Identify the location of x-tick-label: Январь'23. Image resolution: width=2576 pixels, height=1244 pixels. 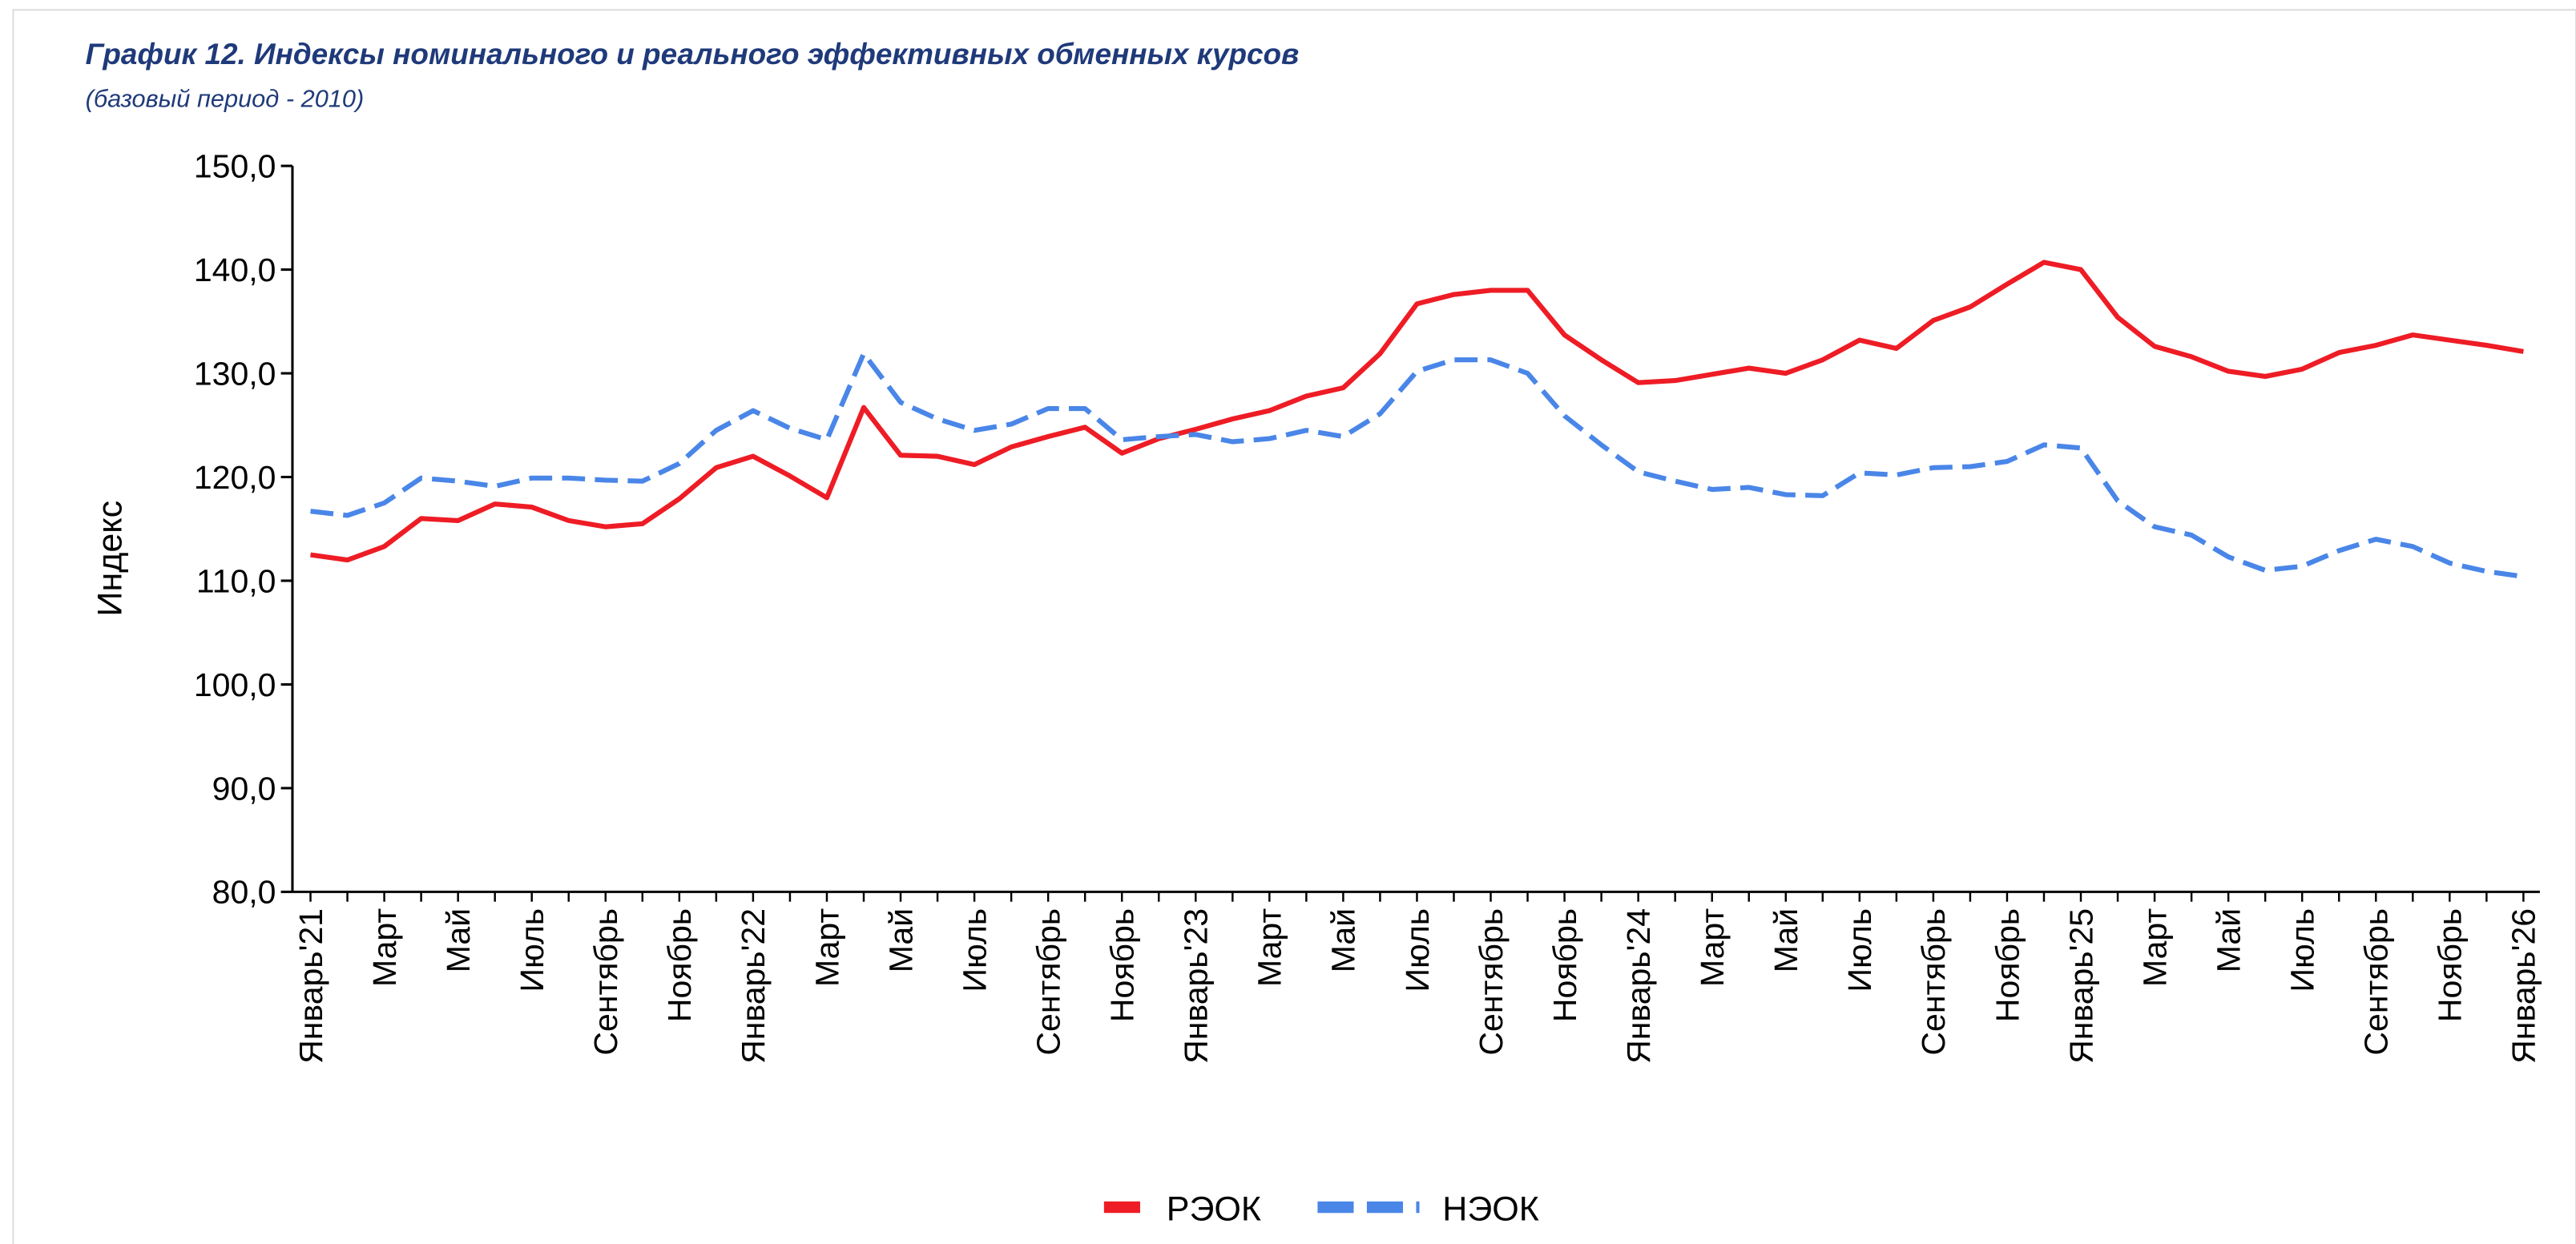
(1196, 986).